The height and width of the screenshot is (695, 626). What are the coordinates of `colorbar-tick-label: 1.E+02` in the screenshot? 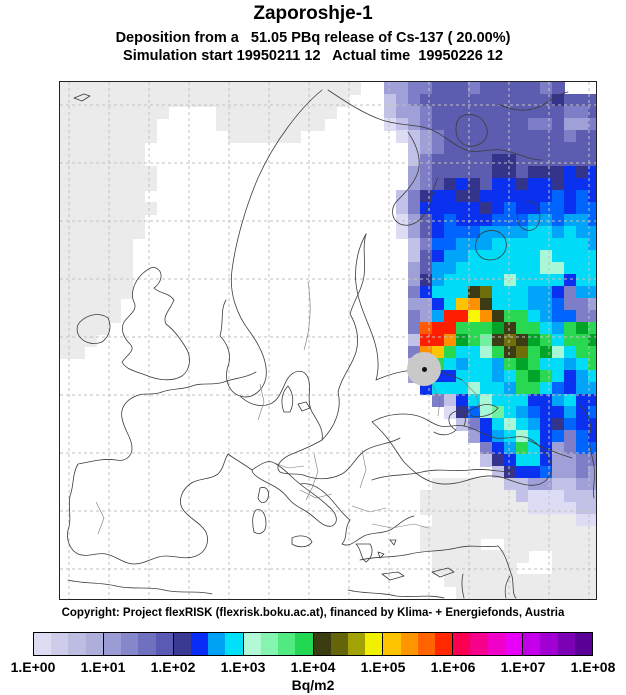 It's located at (173, 667).